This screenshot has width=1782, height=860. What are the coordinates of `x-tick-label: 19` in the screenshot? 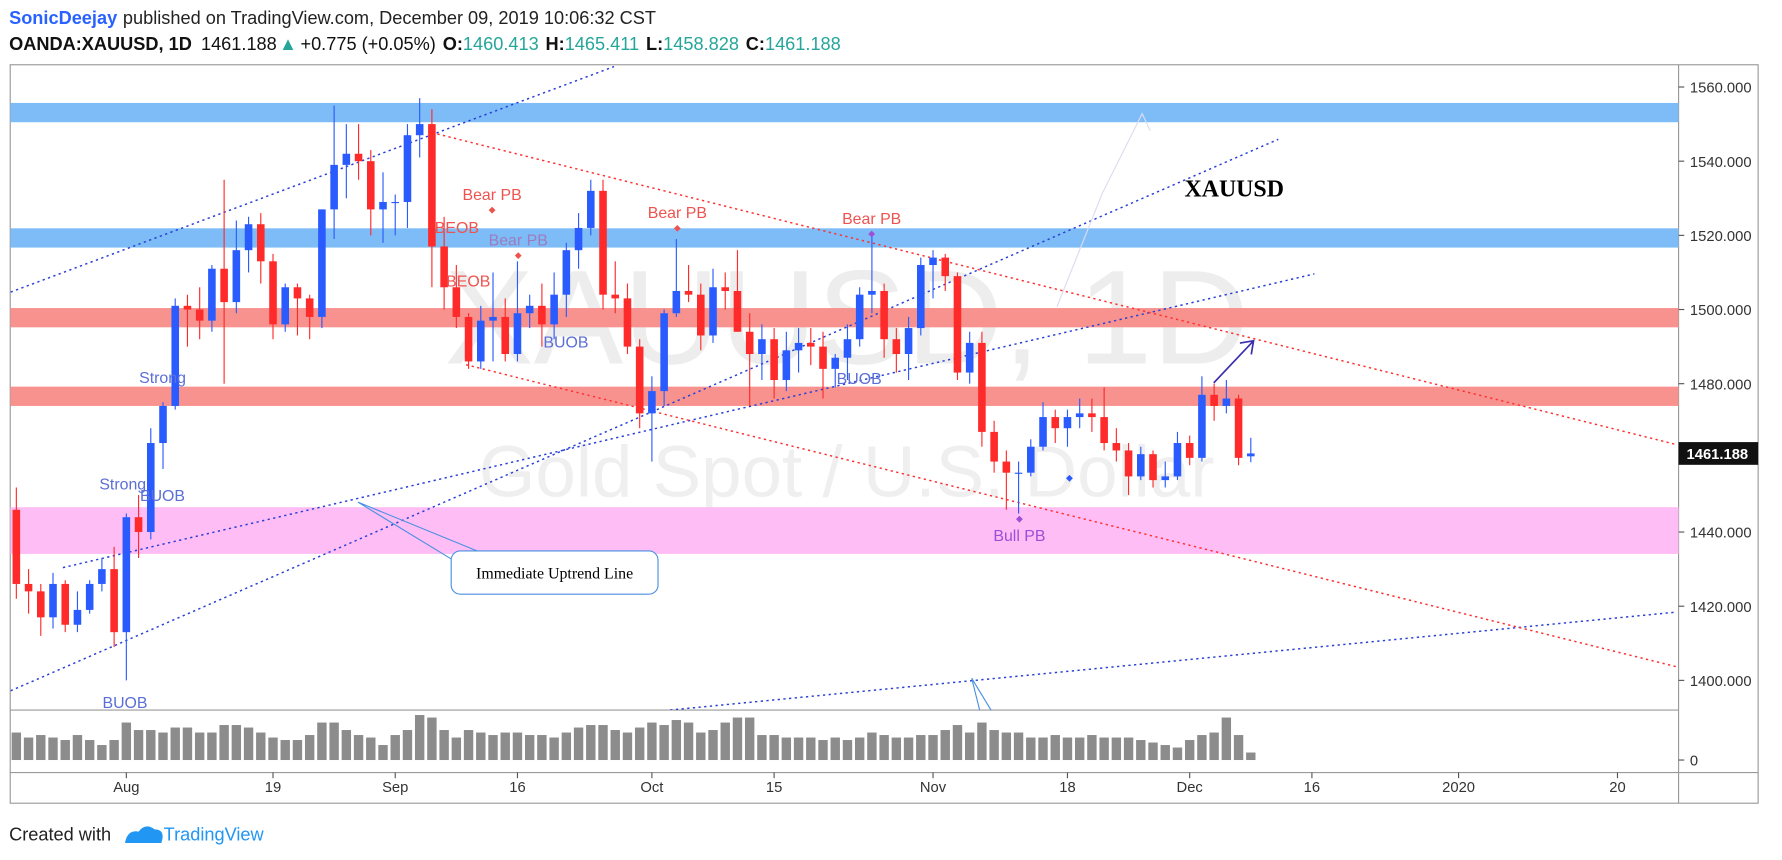 It's located at (273, 788).